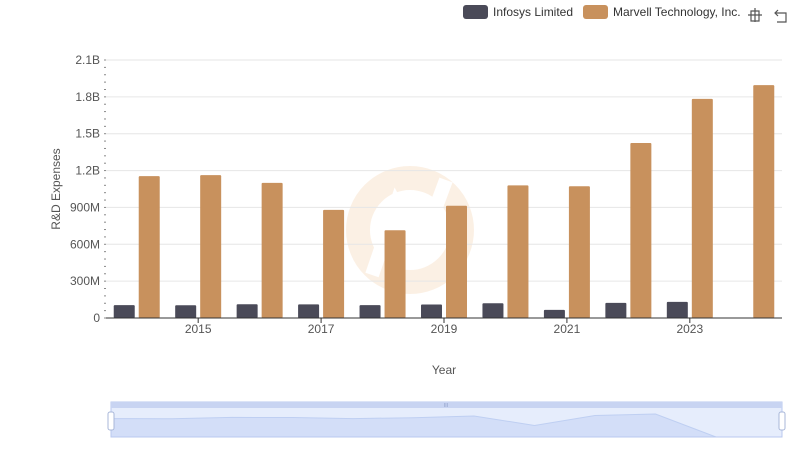 The height and width of the screenshot is (461, 800). Describe the element at coordinates (689, 329) in the screenshot. I see `x-tick-label: 2023` at that location.